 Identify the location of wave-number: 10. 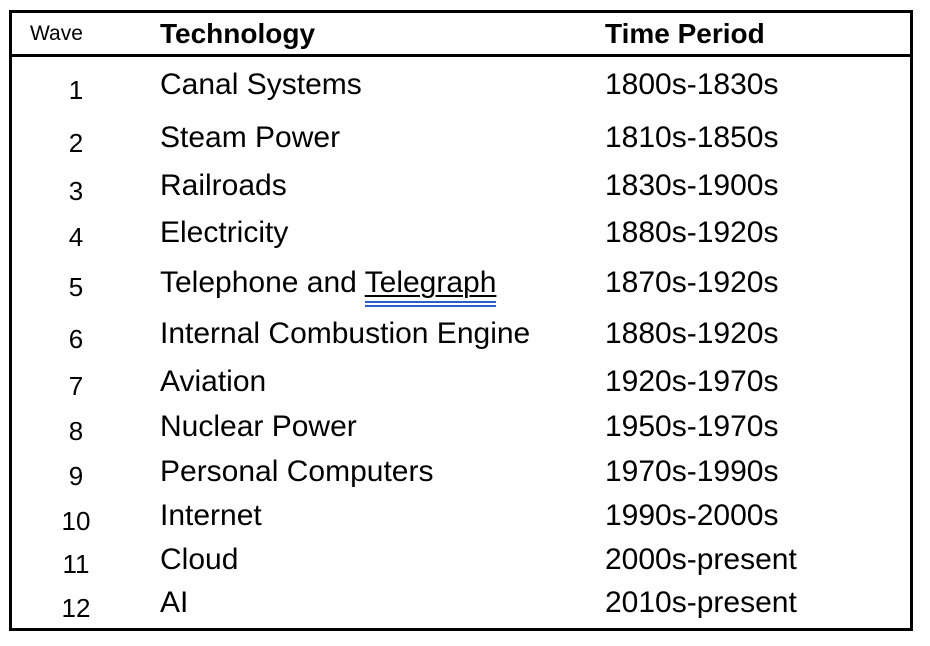
(76, 520).